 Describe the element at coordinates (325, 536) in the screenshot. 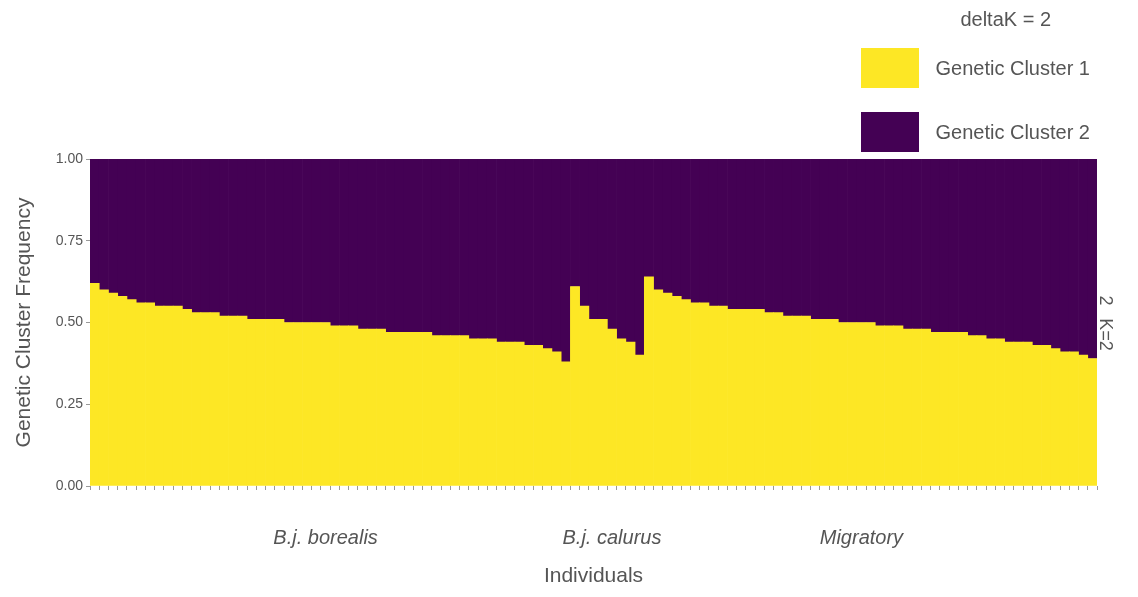

I see `x-tick-label: B.j. borealis` at that location.